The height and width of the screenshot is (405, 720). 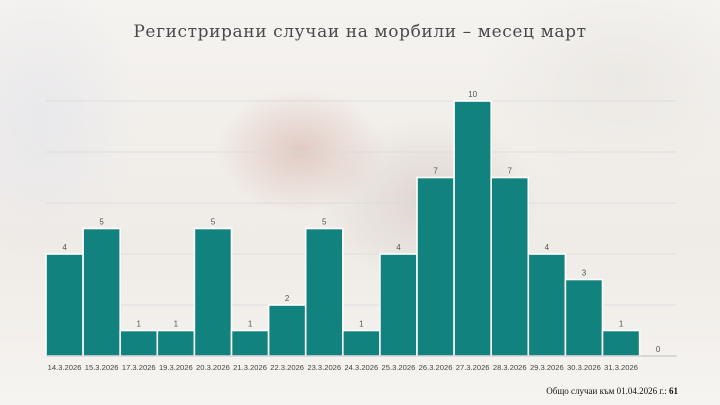 What do you see at coordinates (547, 367) in the screenshot?
I see `x-tick-label: 29.3.2026` at bounding box center [547, 367].